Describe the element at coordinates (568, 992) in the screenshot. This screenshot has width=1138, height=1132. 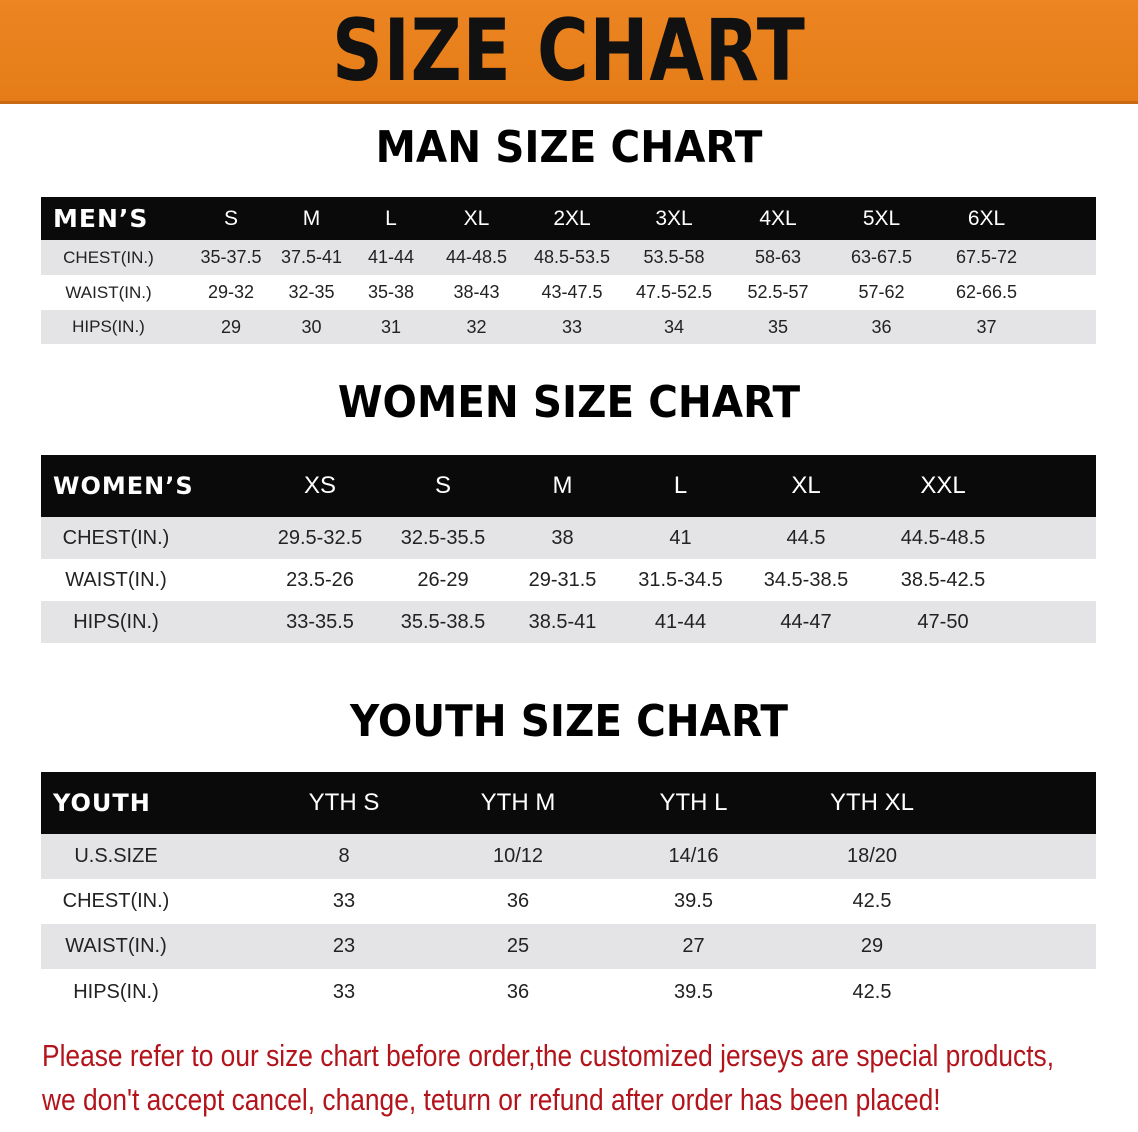
I see `table-row: HIPS(IN.) 33 36 39.5 42.5` at that location.